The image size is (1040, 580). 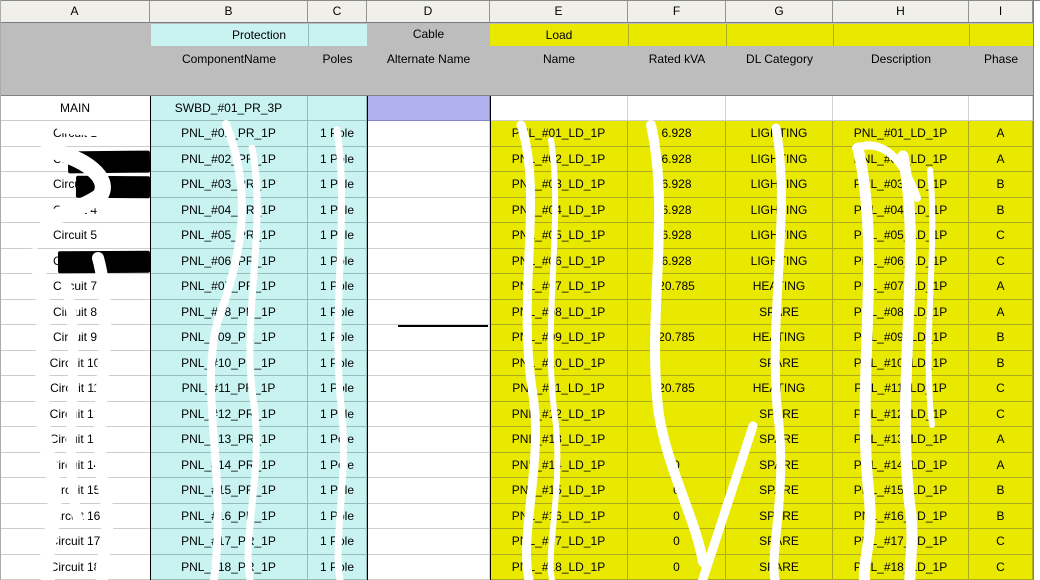 I want to click on main-alternate-name-cell, so click(x=428, y=108).